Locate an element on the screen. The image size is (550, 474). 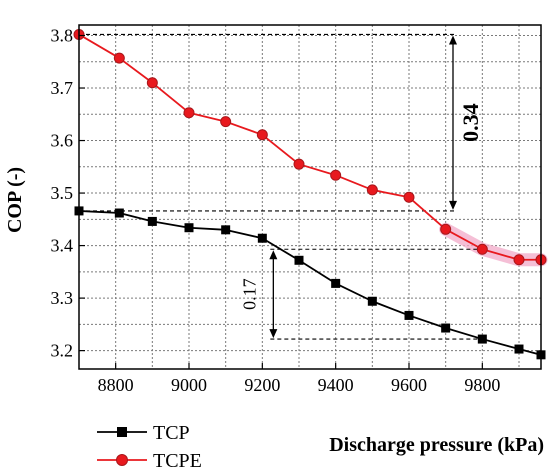
y-tick-label: 3.5 is located at coordinates (62, 193).